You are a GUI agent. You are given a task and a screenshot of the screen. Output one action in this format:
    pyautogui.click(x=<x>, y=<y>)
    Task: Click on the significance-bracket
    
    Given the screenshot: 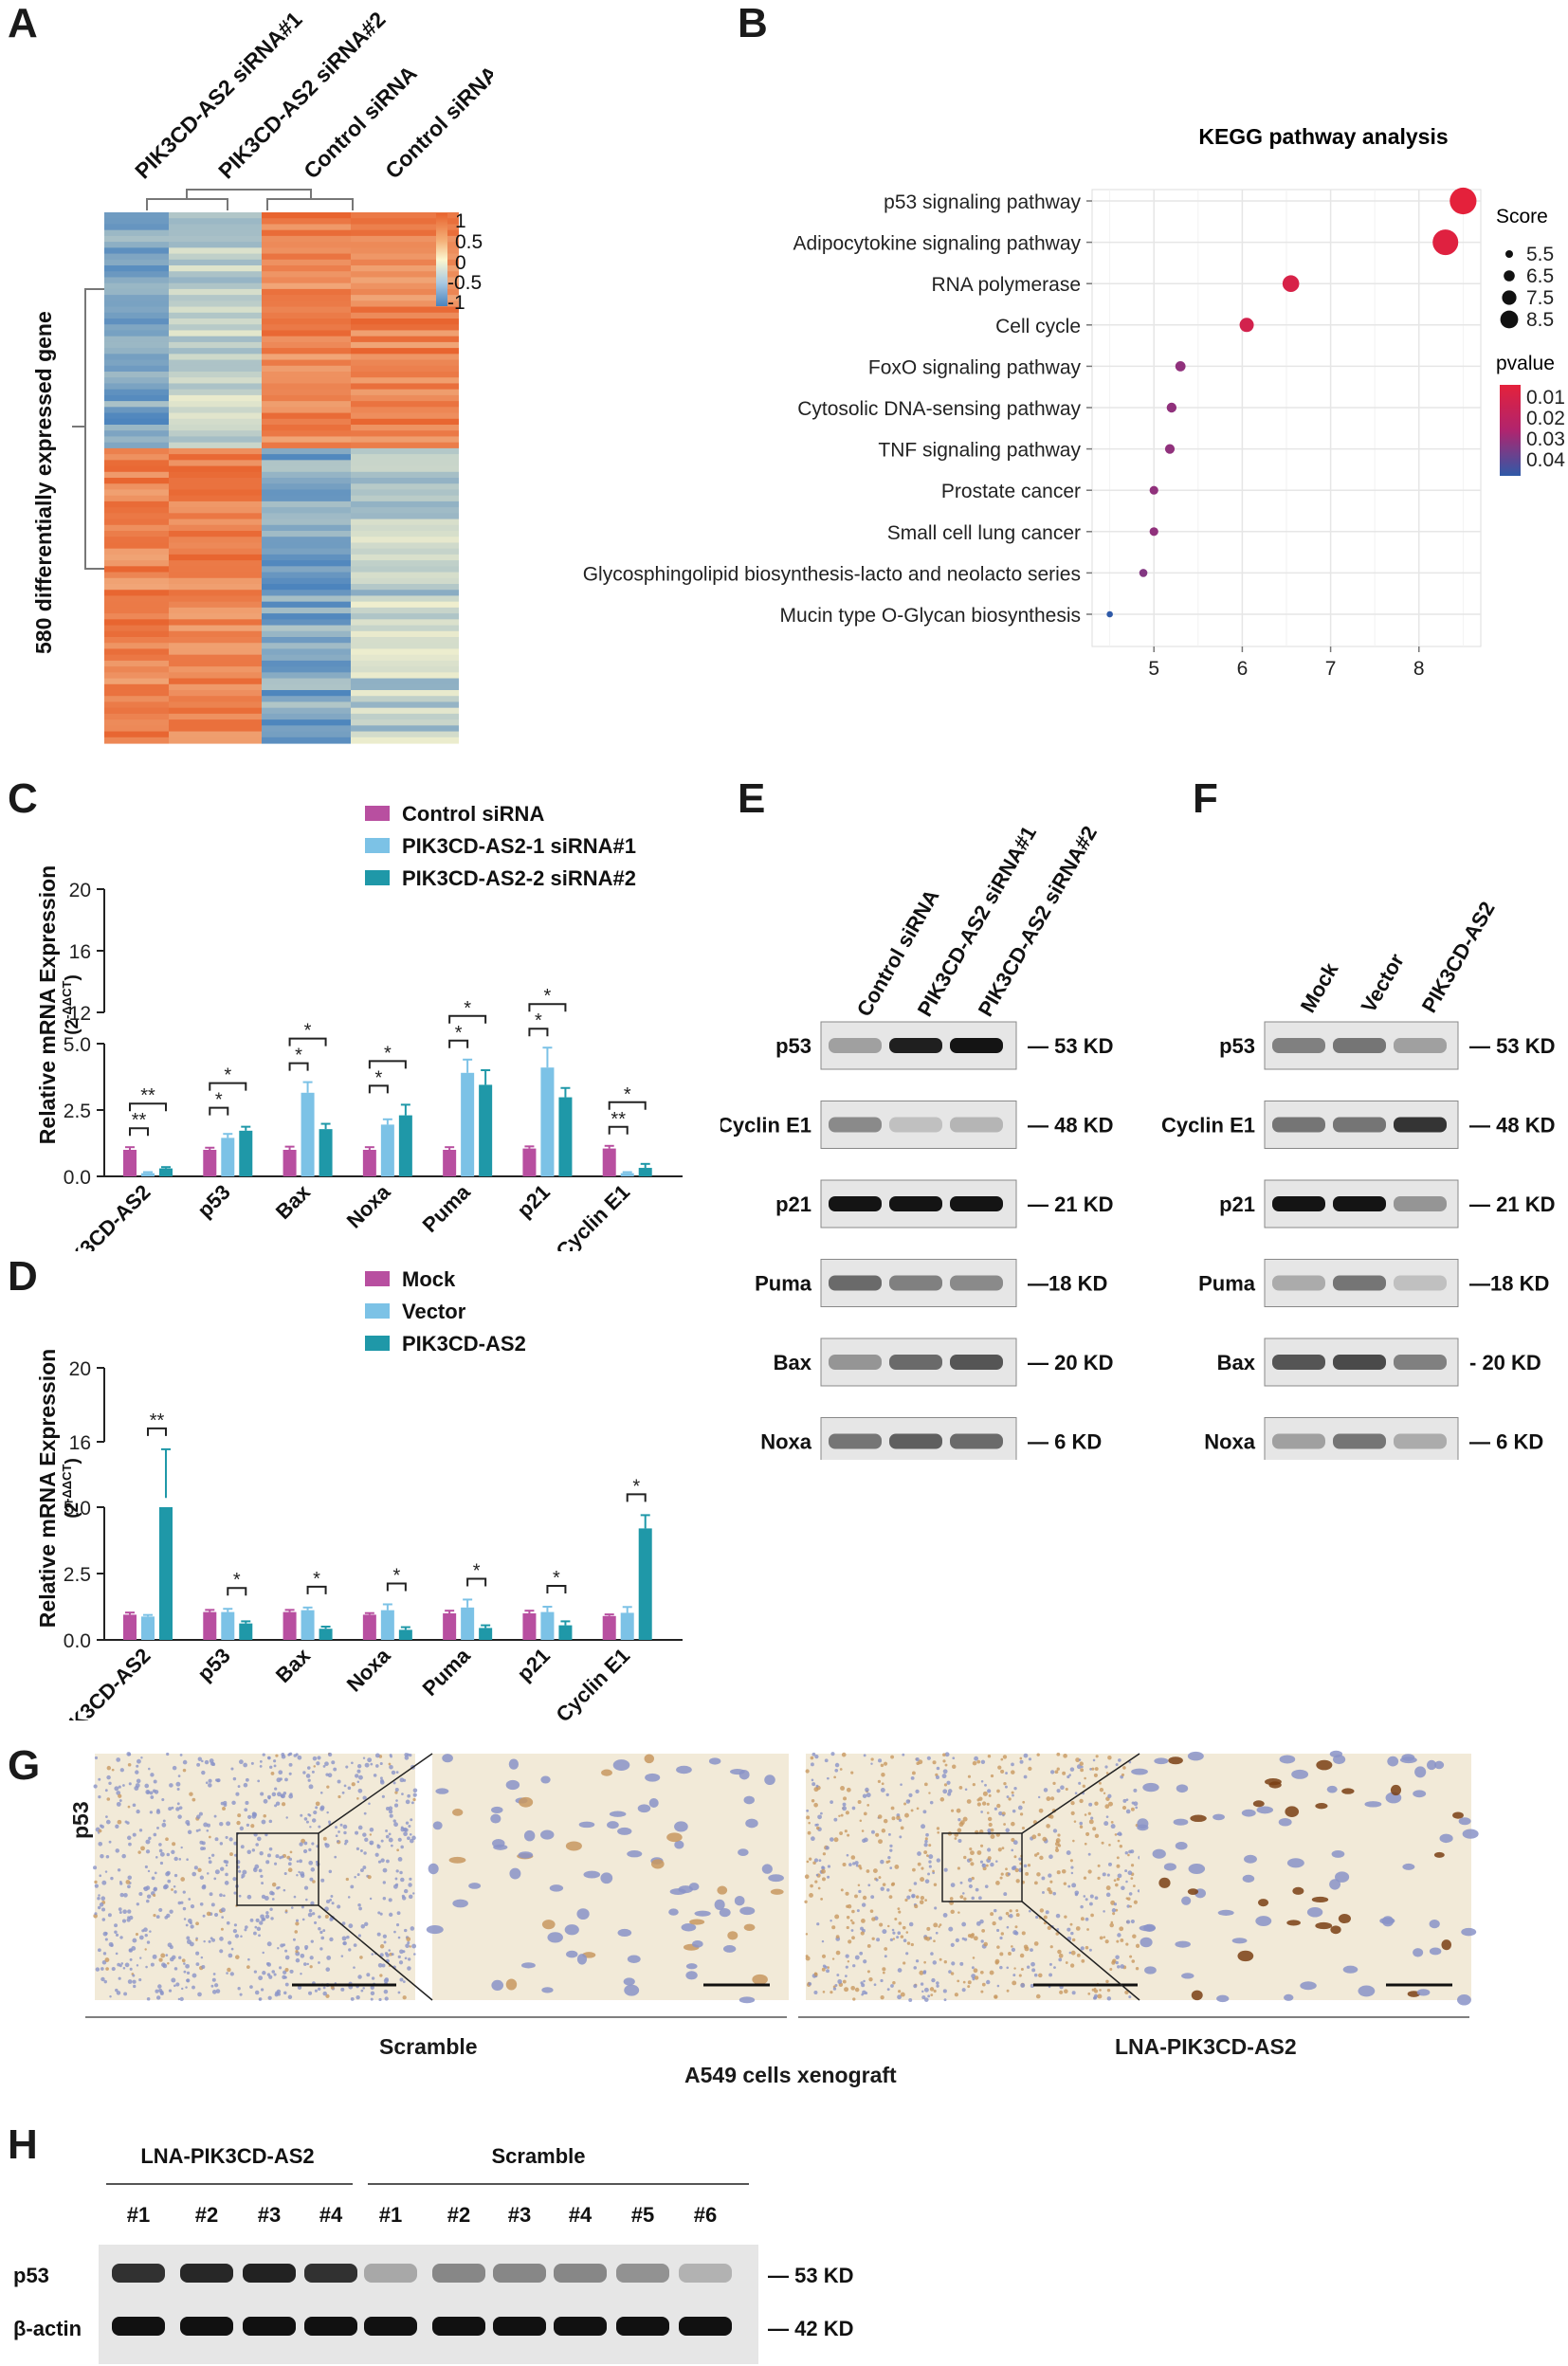 What is the action you would take?
    pyautogui.click(x=556, y=1589)
    